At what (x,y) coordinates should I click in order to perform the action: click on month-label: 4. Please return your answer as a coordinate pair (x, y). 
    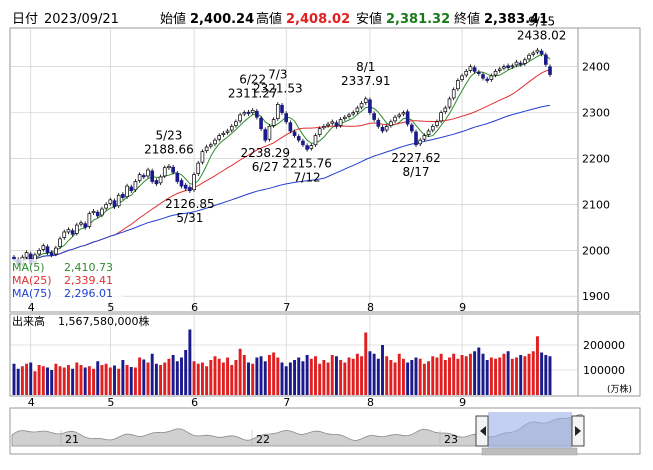
    Looking at the image, I should click on (31, 307).